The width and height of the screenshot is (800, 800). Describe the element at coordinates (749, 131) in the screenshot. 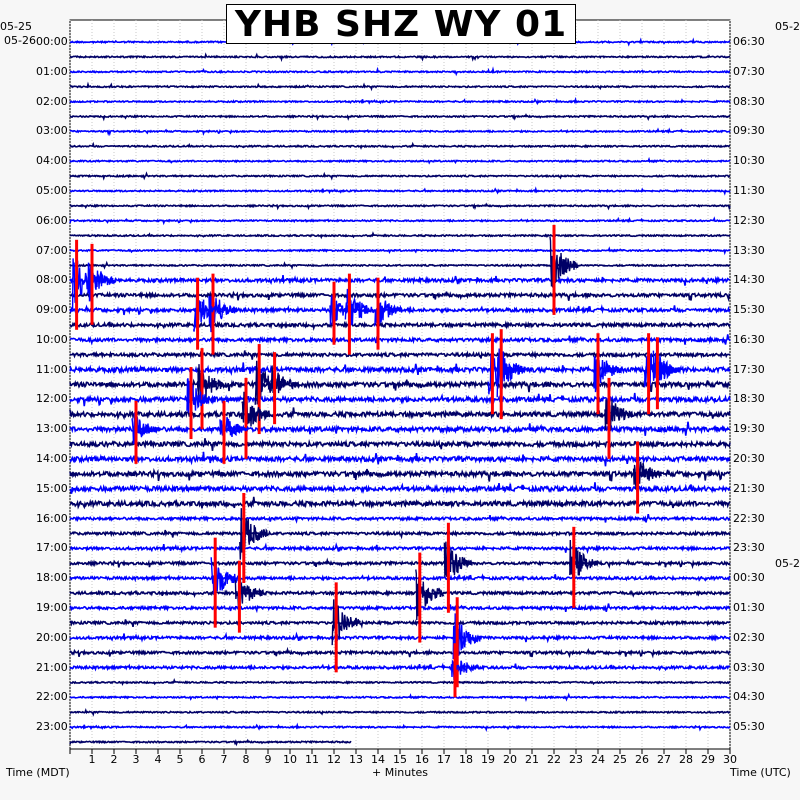

I see `right-hour-label: 09:30` at that location.